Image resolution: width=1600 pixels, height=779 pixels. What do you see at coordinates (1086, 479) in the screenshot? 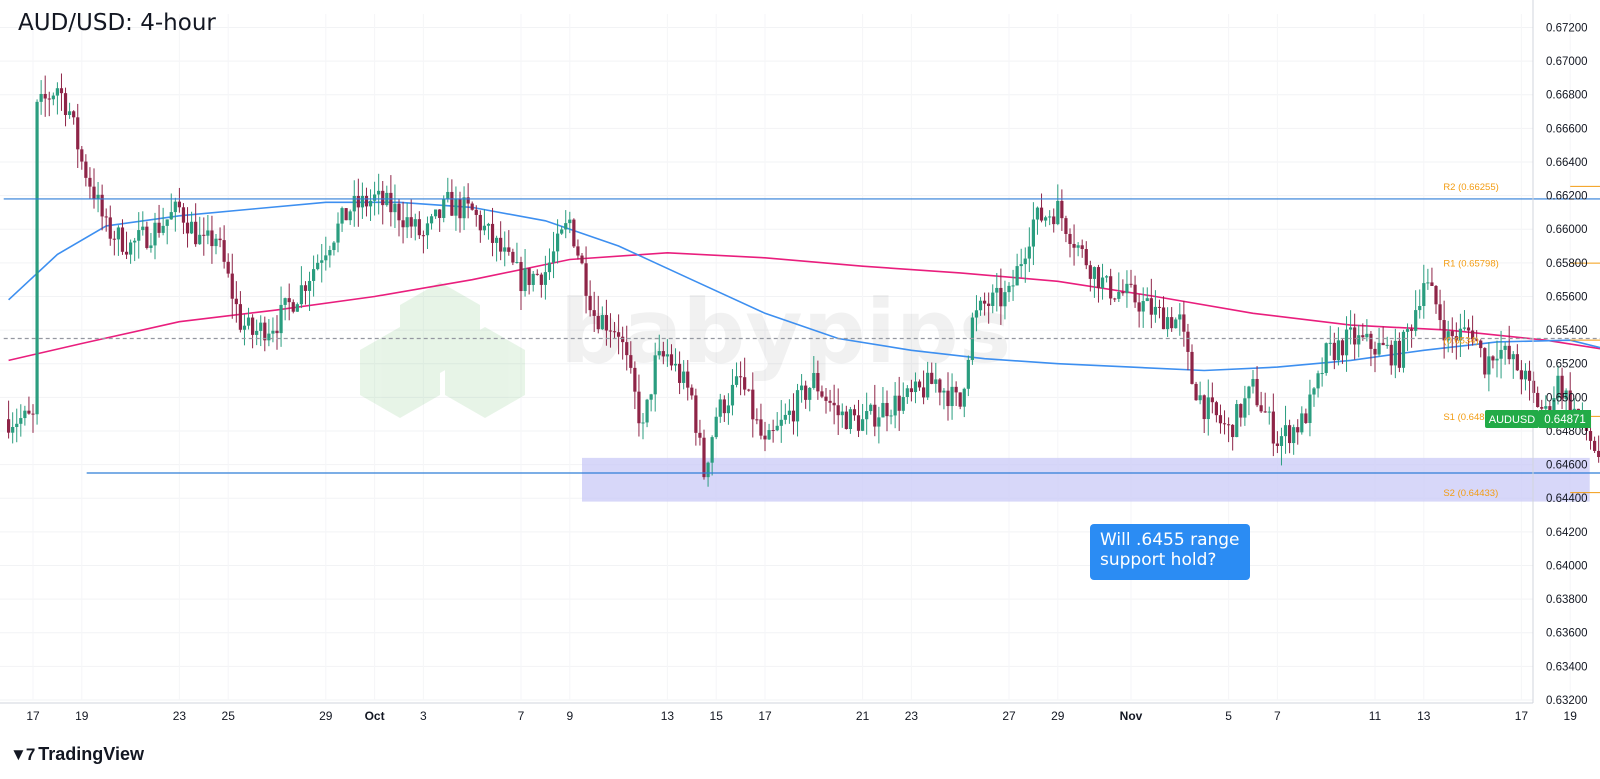
I see `support-zone` at bounding box center [1086, 479].